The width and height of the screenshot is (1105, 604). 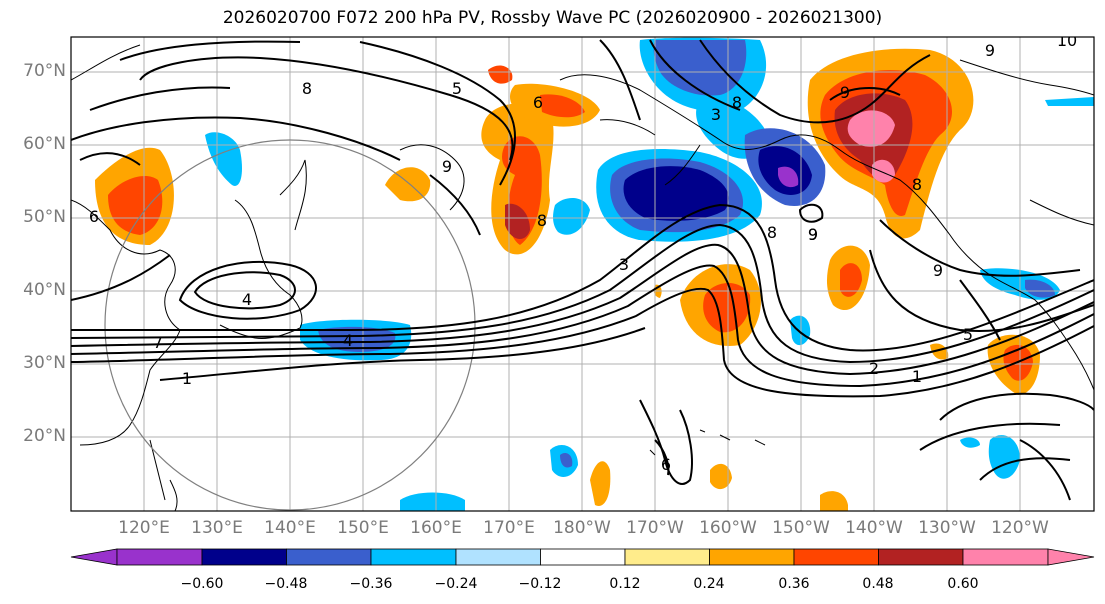 I want to click on lon-label: 120°W, so click(x=1020, y=528).